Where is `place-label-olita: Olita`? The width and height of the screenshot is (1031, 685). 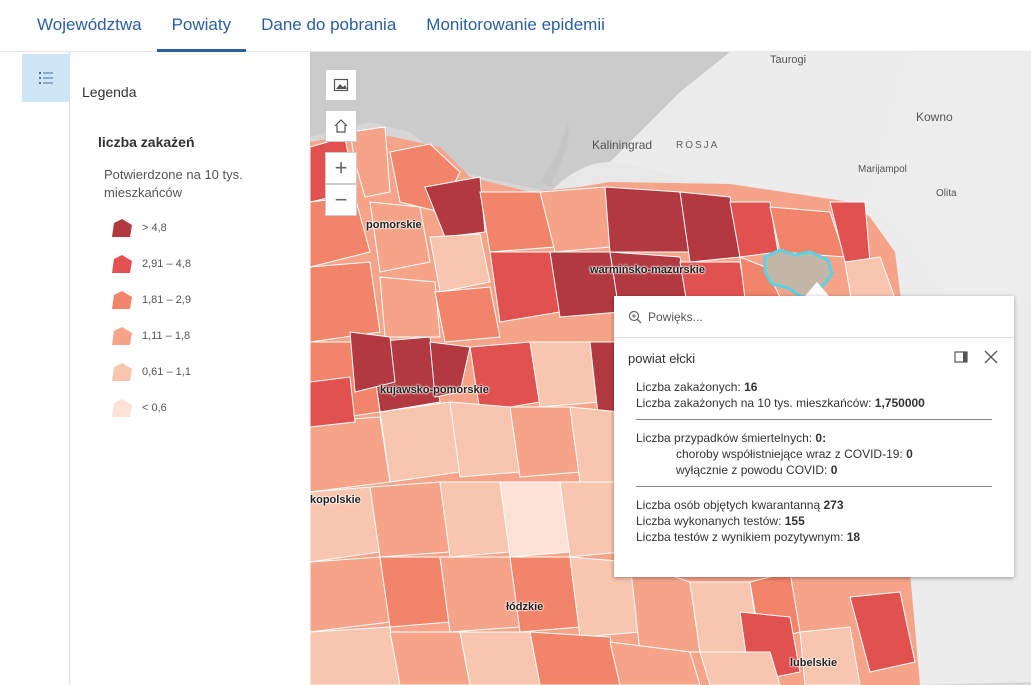 place-label-olita: Olita is located at coordinates (946, 193).